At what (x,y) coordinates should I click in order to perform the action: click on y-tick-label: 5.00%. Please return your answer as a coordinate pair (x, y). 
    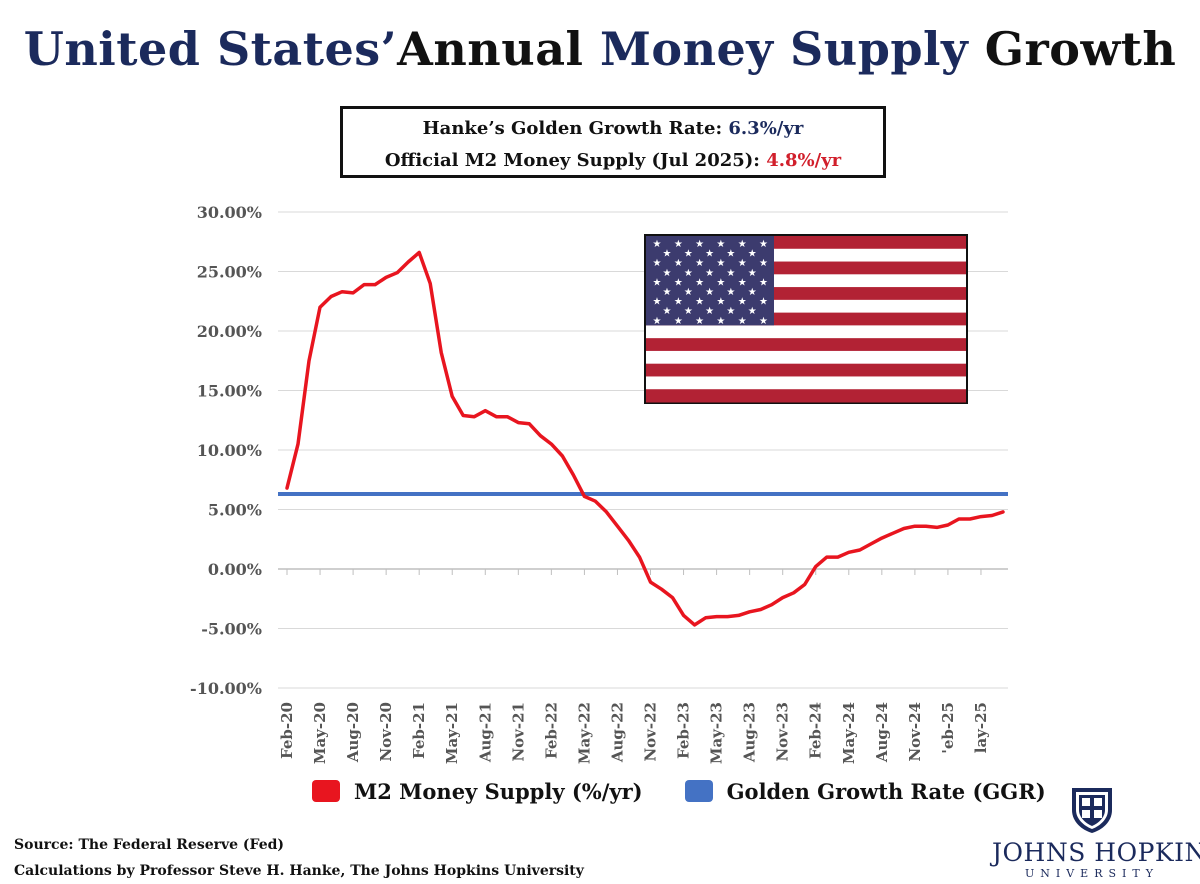
    Looking at the image, I should click on (235, 510).